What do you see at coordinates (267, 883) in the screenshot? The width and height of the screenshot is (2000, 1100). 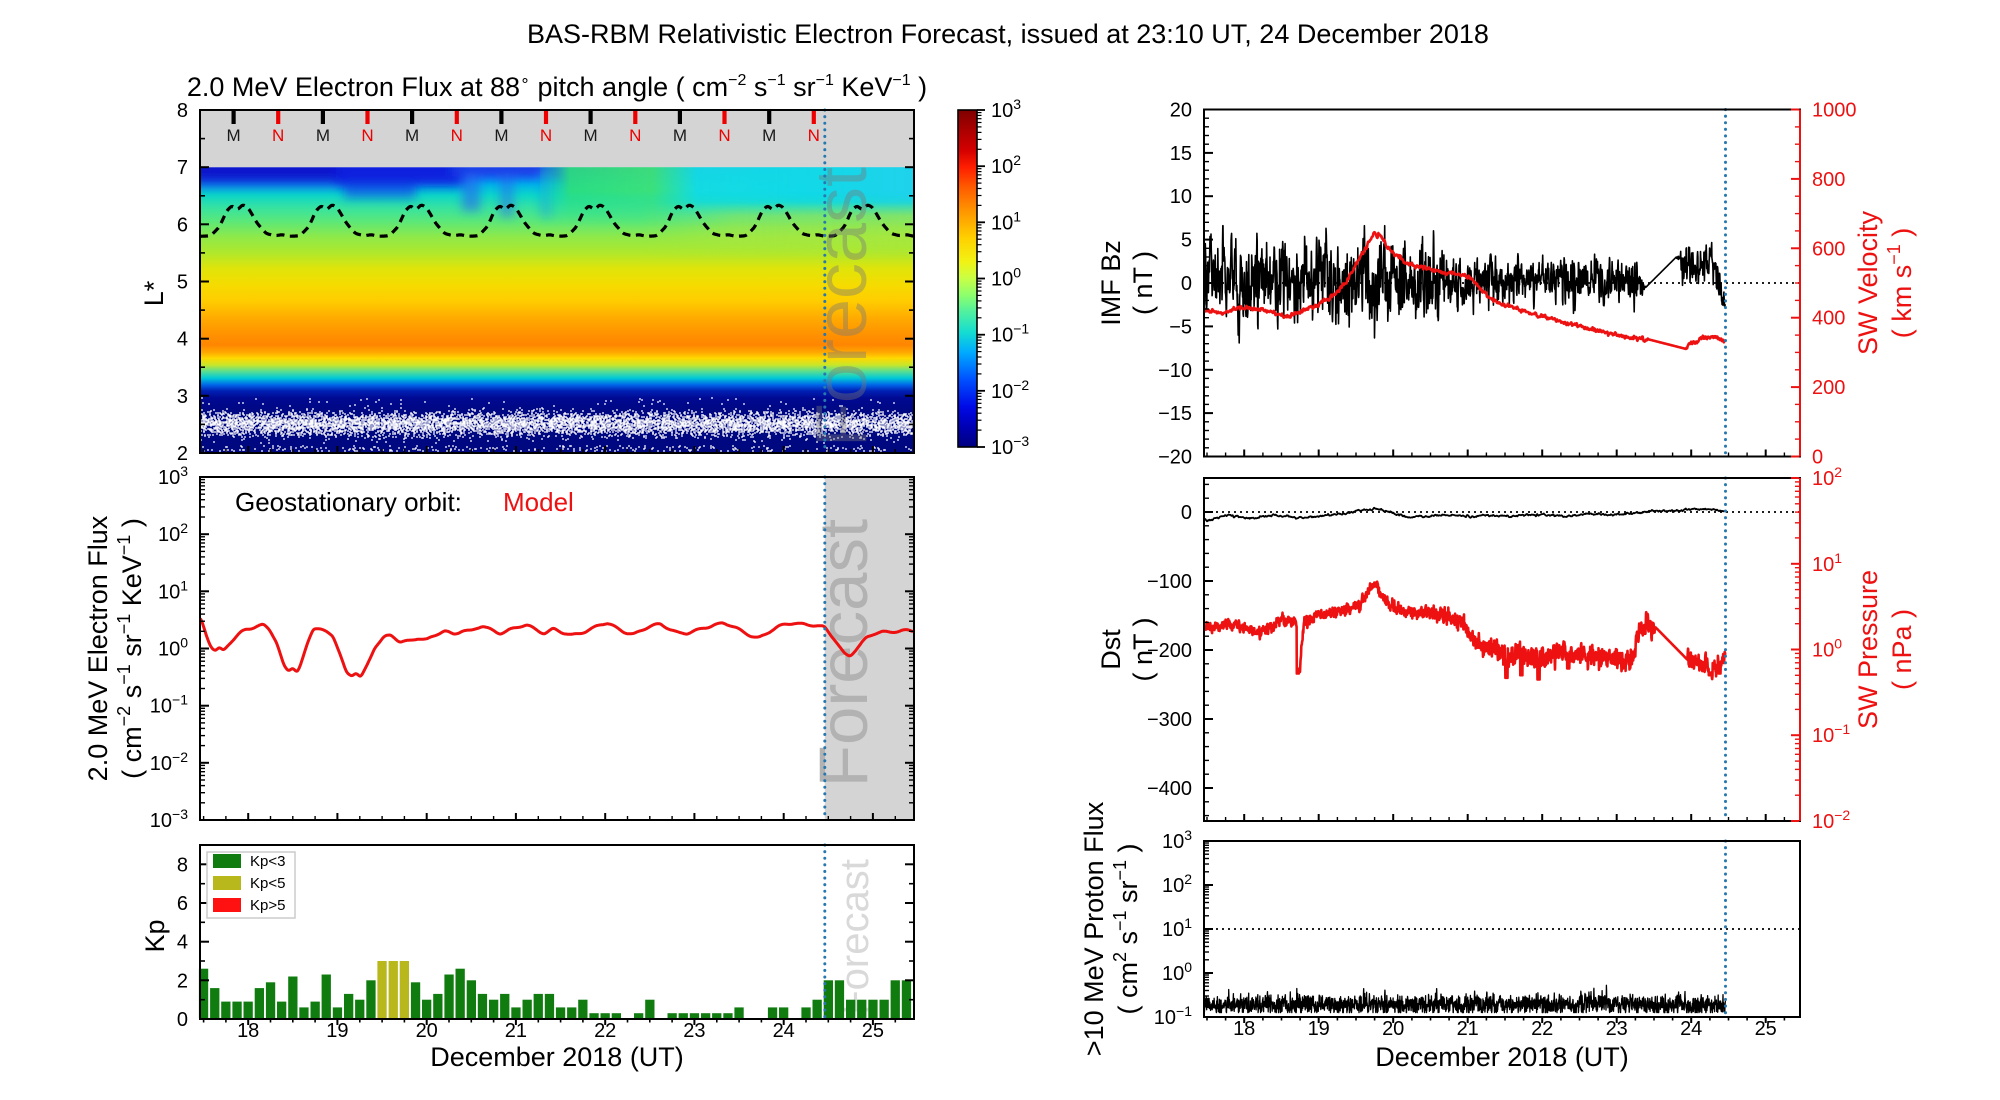 I see `svg-text: Kp<5` at bounding box center [267, 883].